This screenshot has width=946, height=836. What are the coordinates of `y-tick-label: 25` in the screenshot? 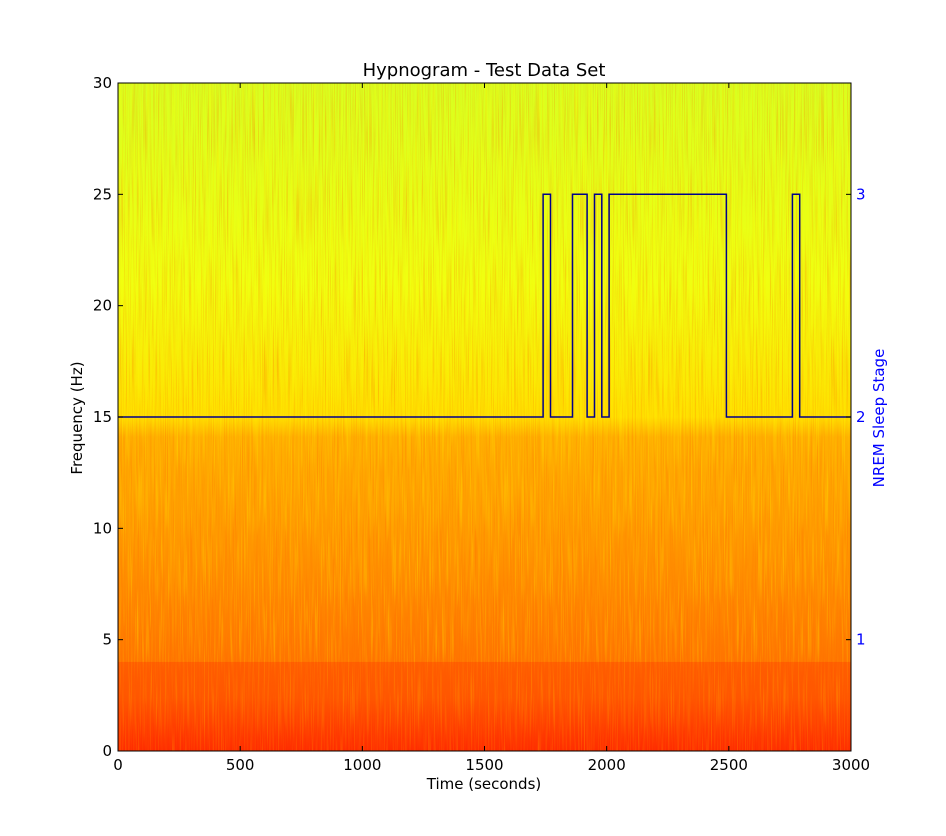 It's located at (102, 194).